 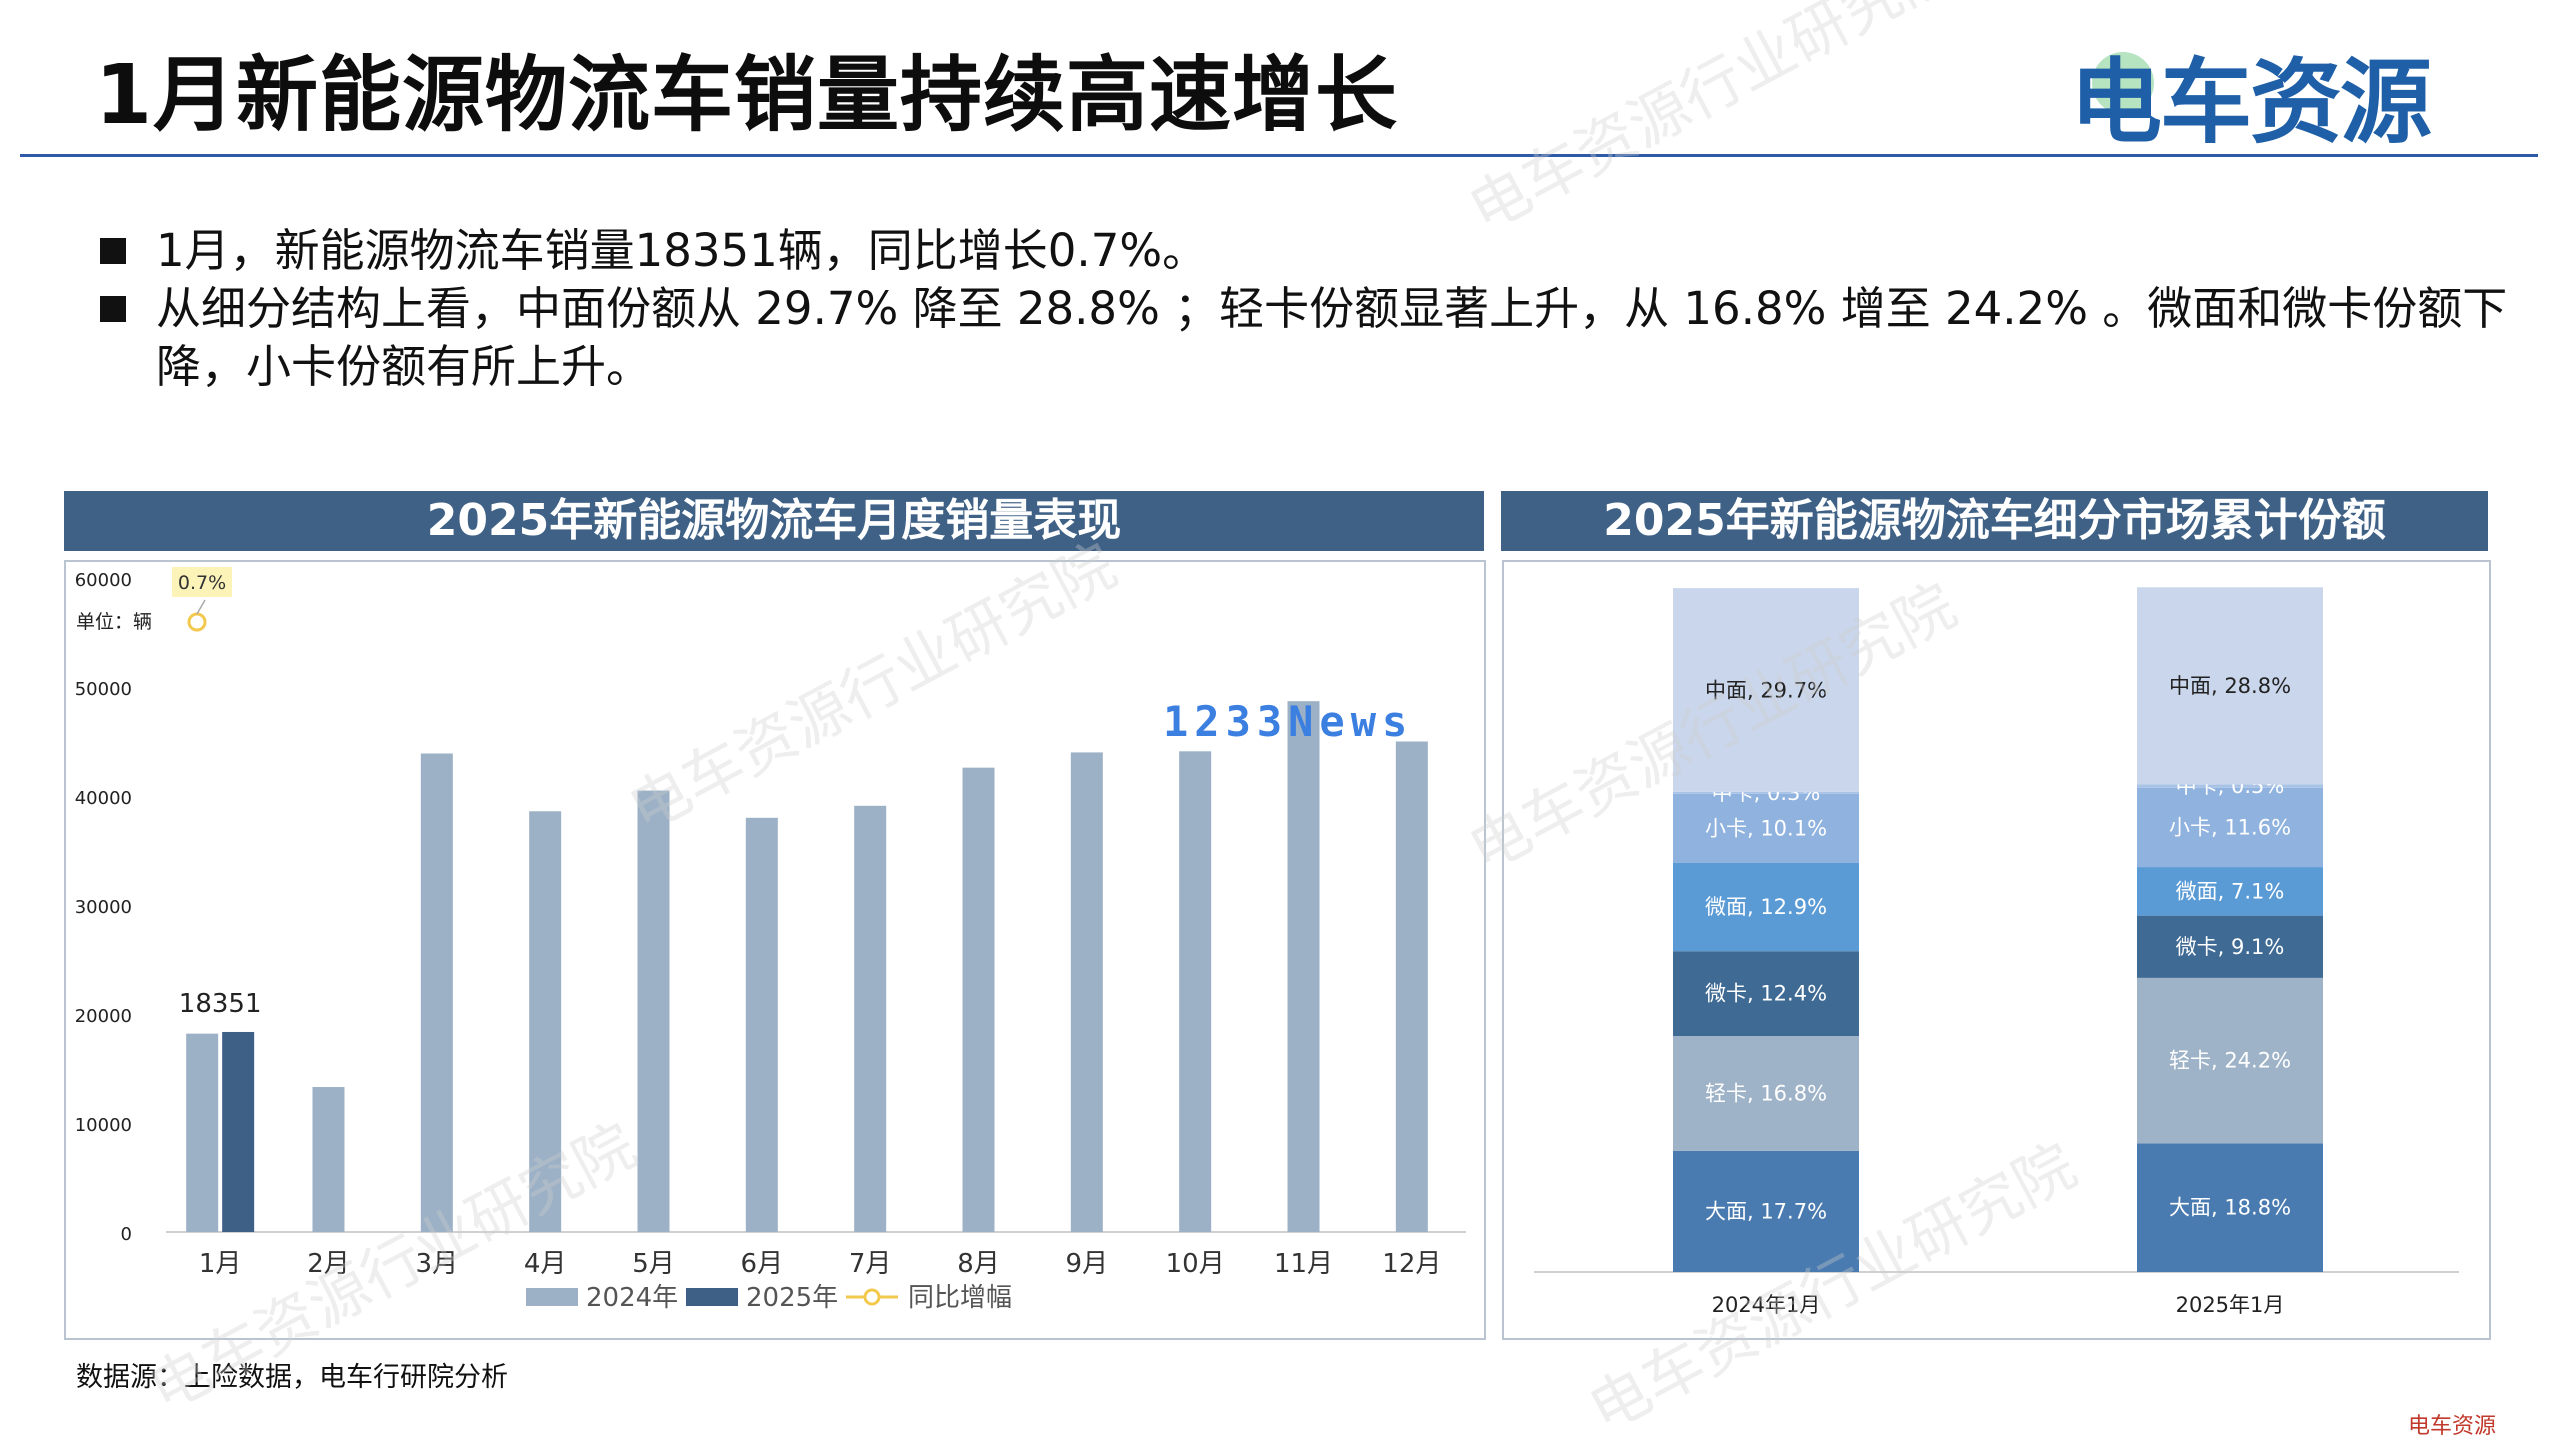 What do you see at coordinates (1195, 991) in the screenshot?
I see `bar-2024-10月` at bounding box center [1195, 991].